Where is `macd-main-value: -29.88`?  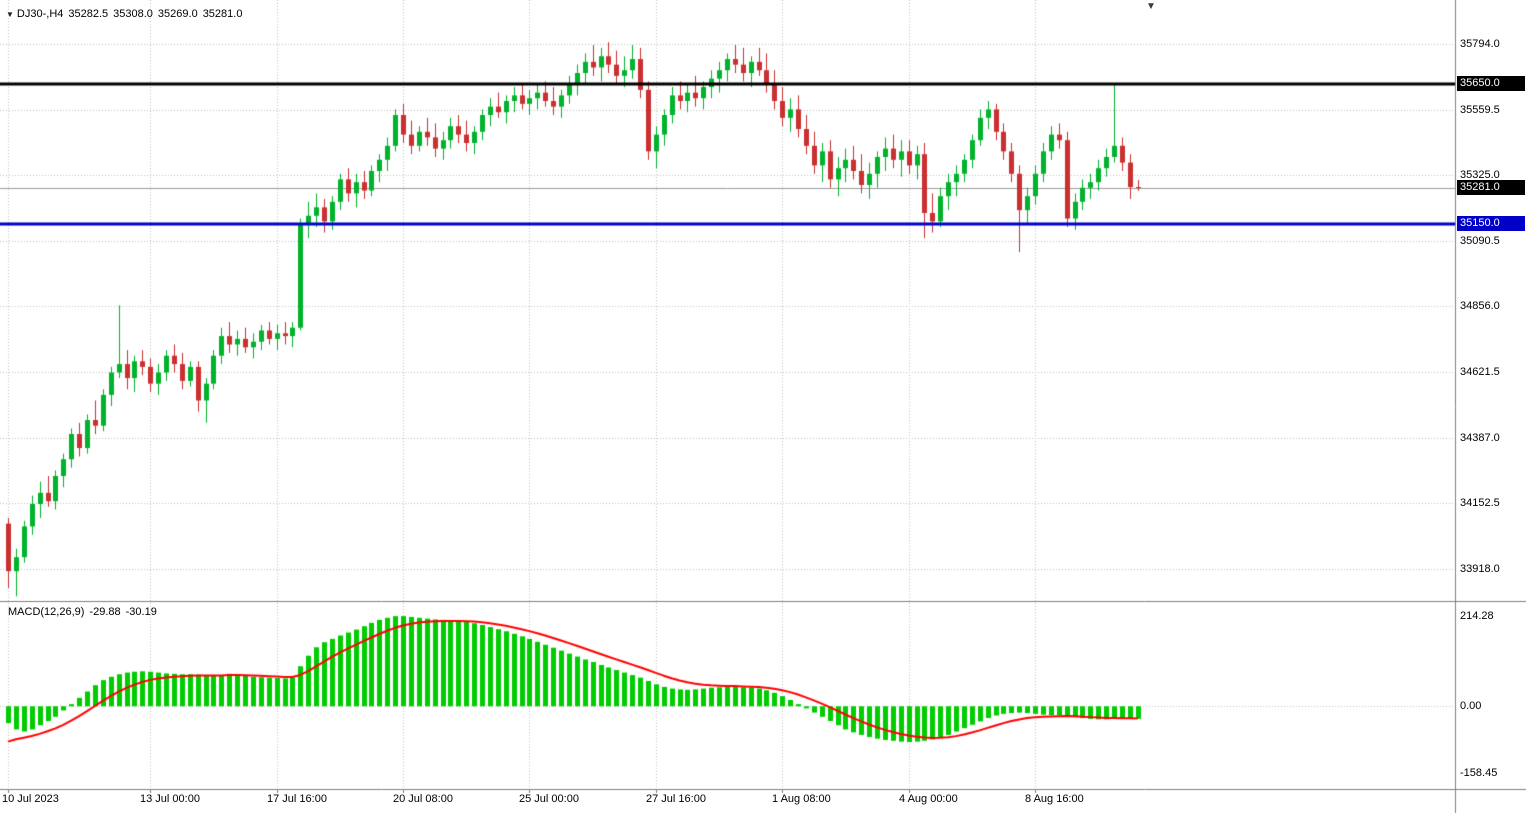 macd-main-value: -29.88 is located at coordinates (105, 612).